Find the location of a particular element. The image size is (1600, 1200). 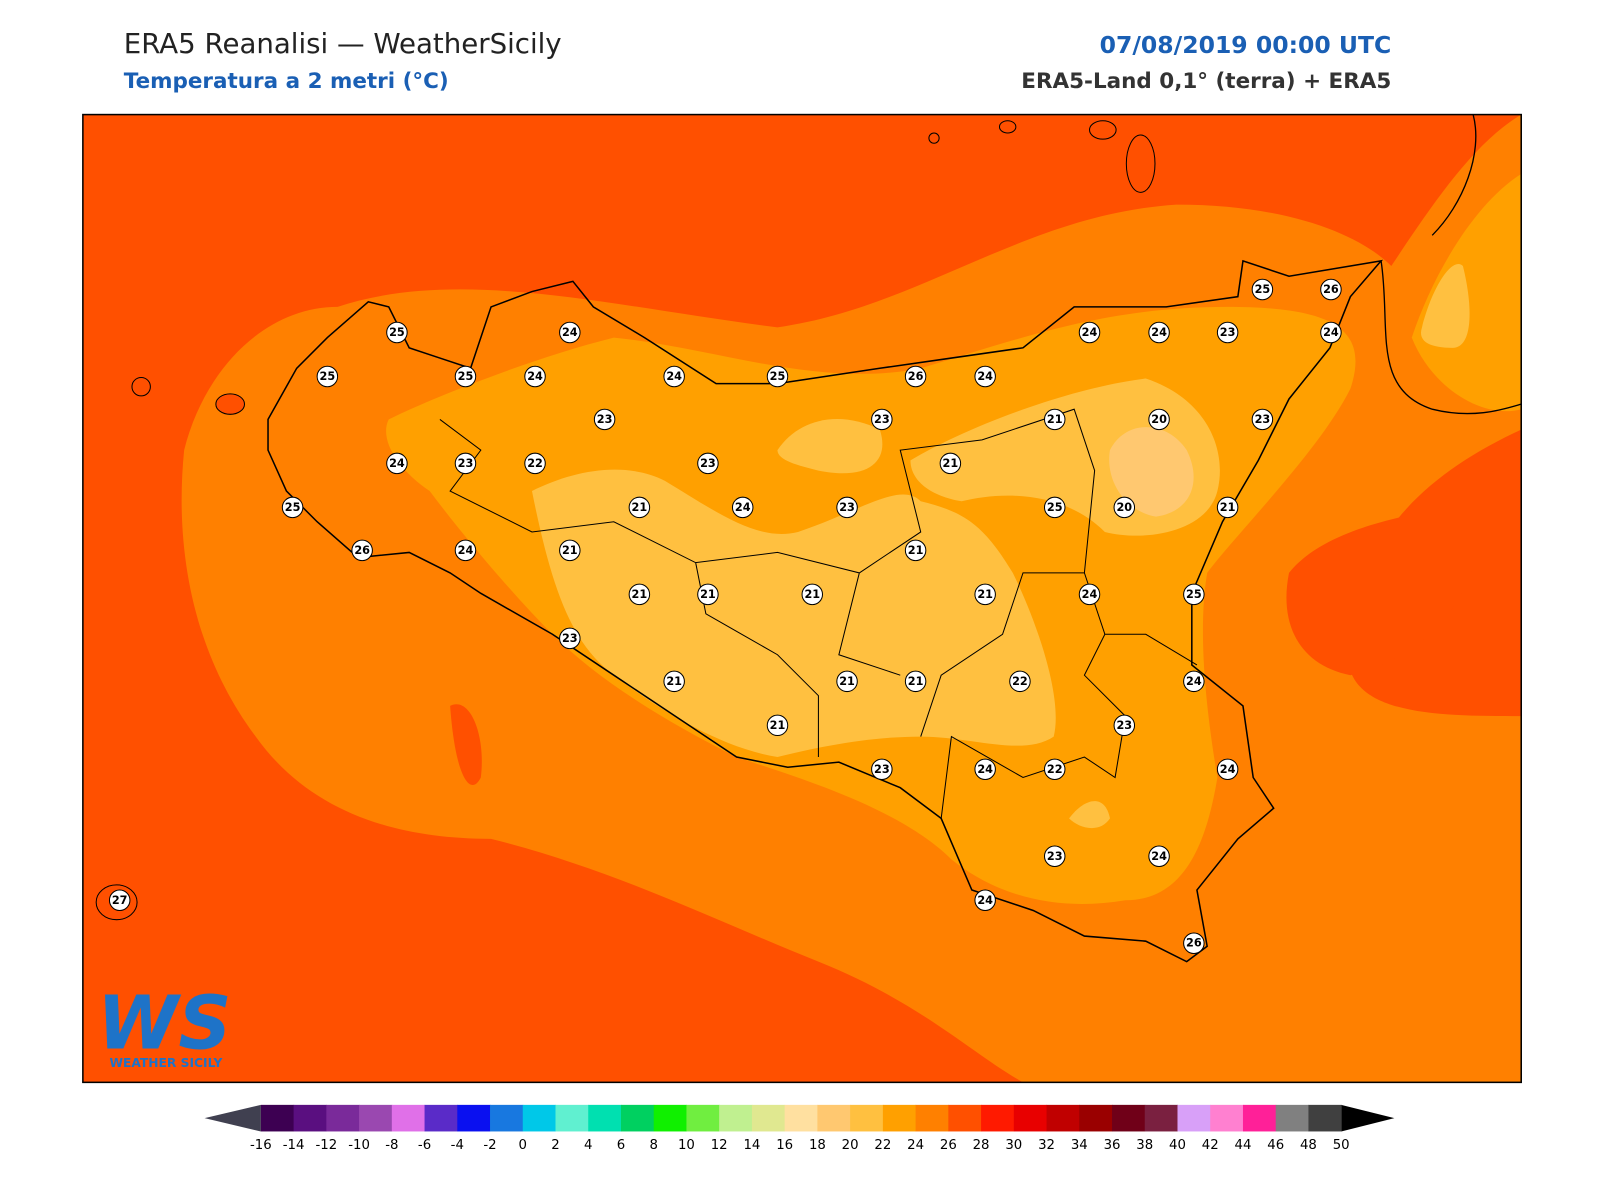

station-value: 27 is located at coordinates (120, 900).